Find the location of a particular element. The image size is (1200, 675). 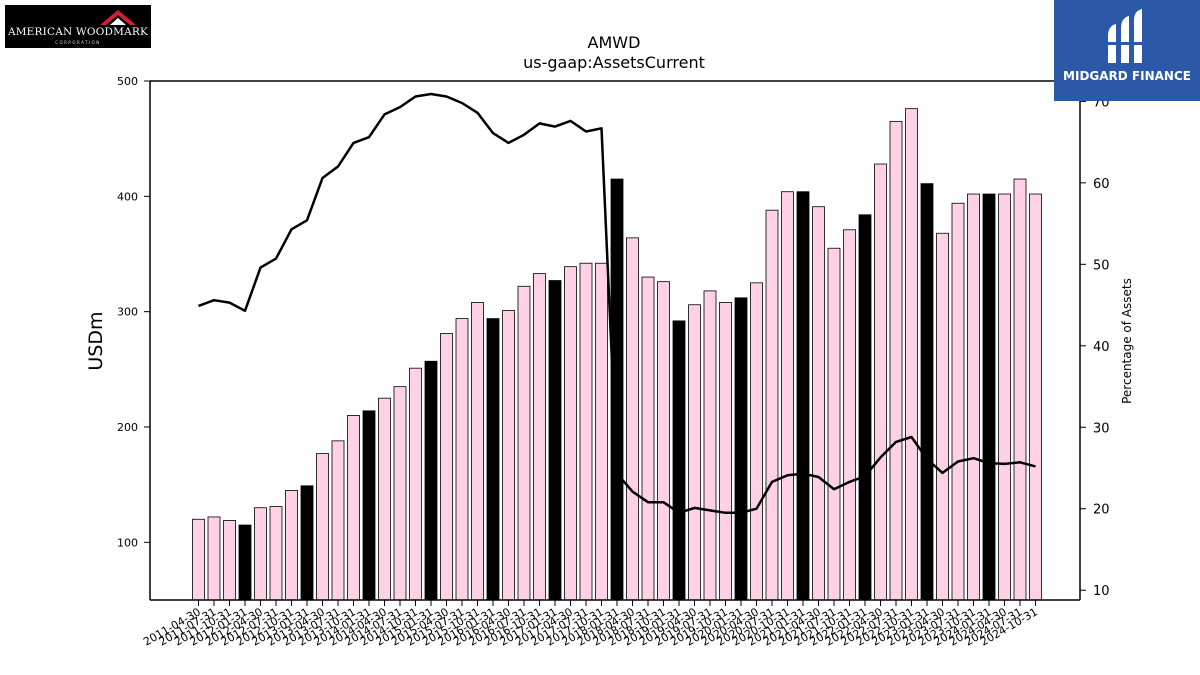

chart-subtitle: us-gaap:AssetsCurrent is located at coordinates (614, 62).